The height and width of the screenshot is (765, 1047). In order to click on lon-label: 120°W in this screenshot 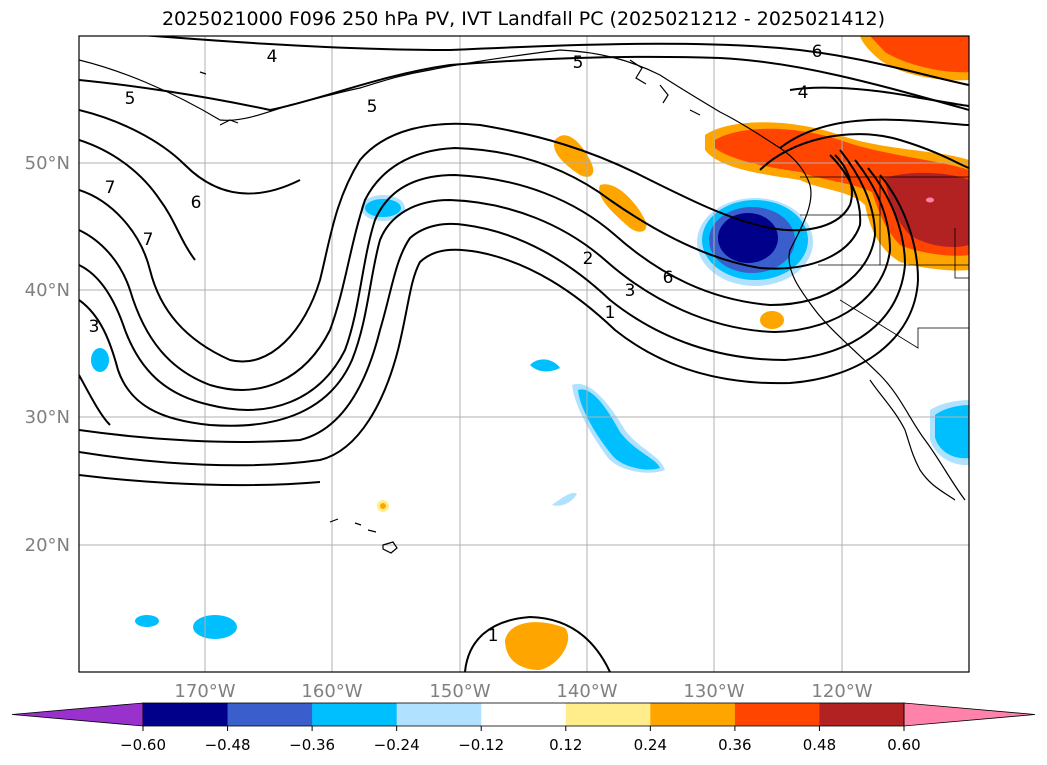, I will do `click(841, 691)`.